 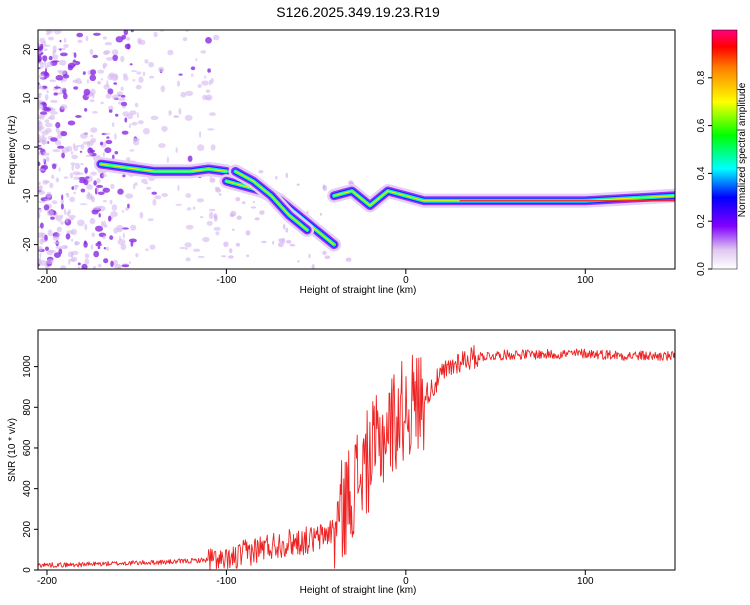 I want to click on spectrogram-ytick-label: 0, so click(x=27, y=147).